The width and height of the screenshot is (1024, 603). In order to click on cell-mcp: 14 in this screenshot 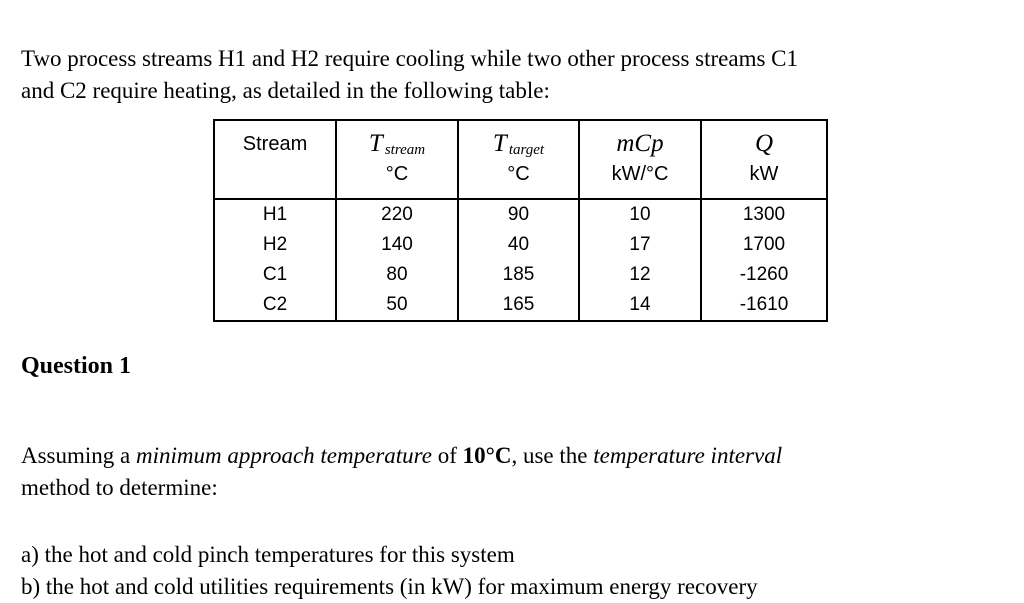, I will do `click(640, 305)`.